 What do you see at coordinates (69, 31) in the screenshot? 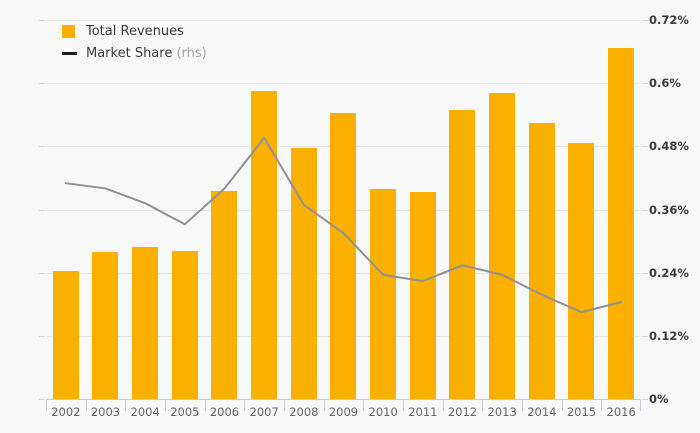
I see `square-swatch-icon` at bounding box center [69, 31].